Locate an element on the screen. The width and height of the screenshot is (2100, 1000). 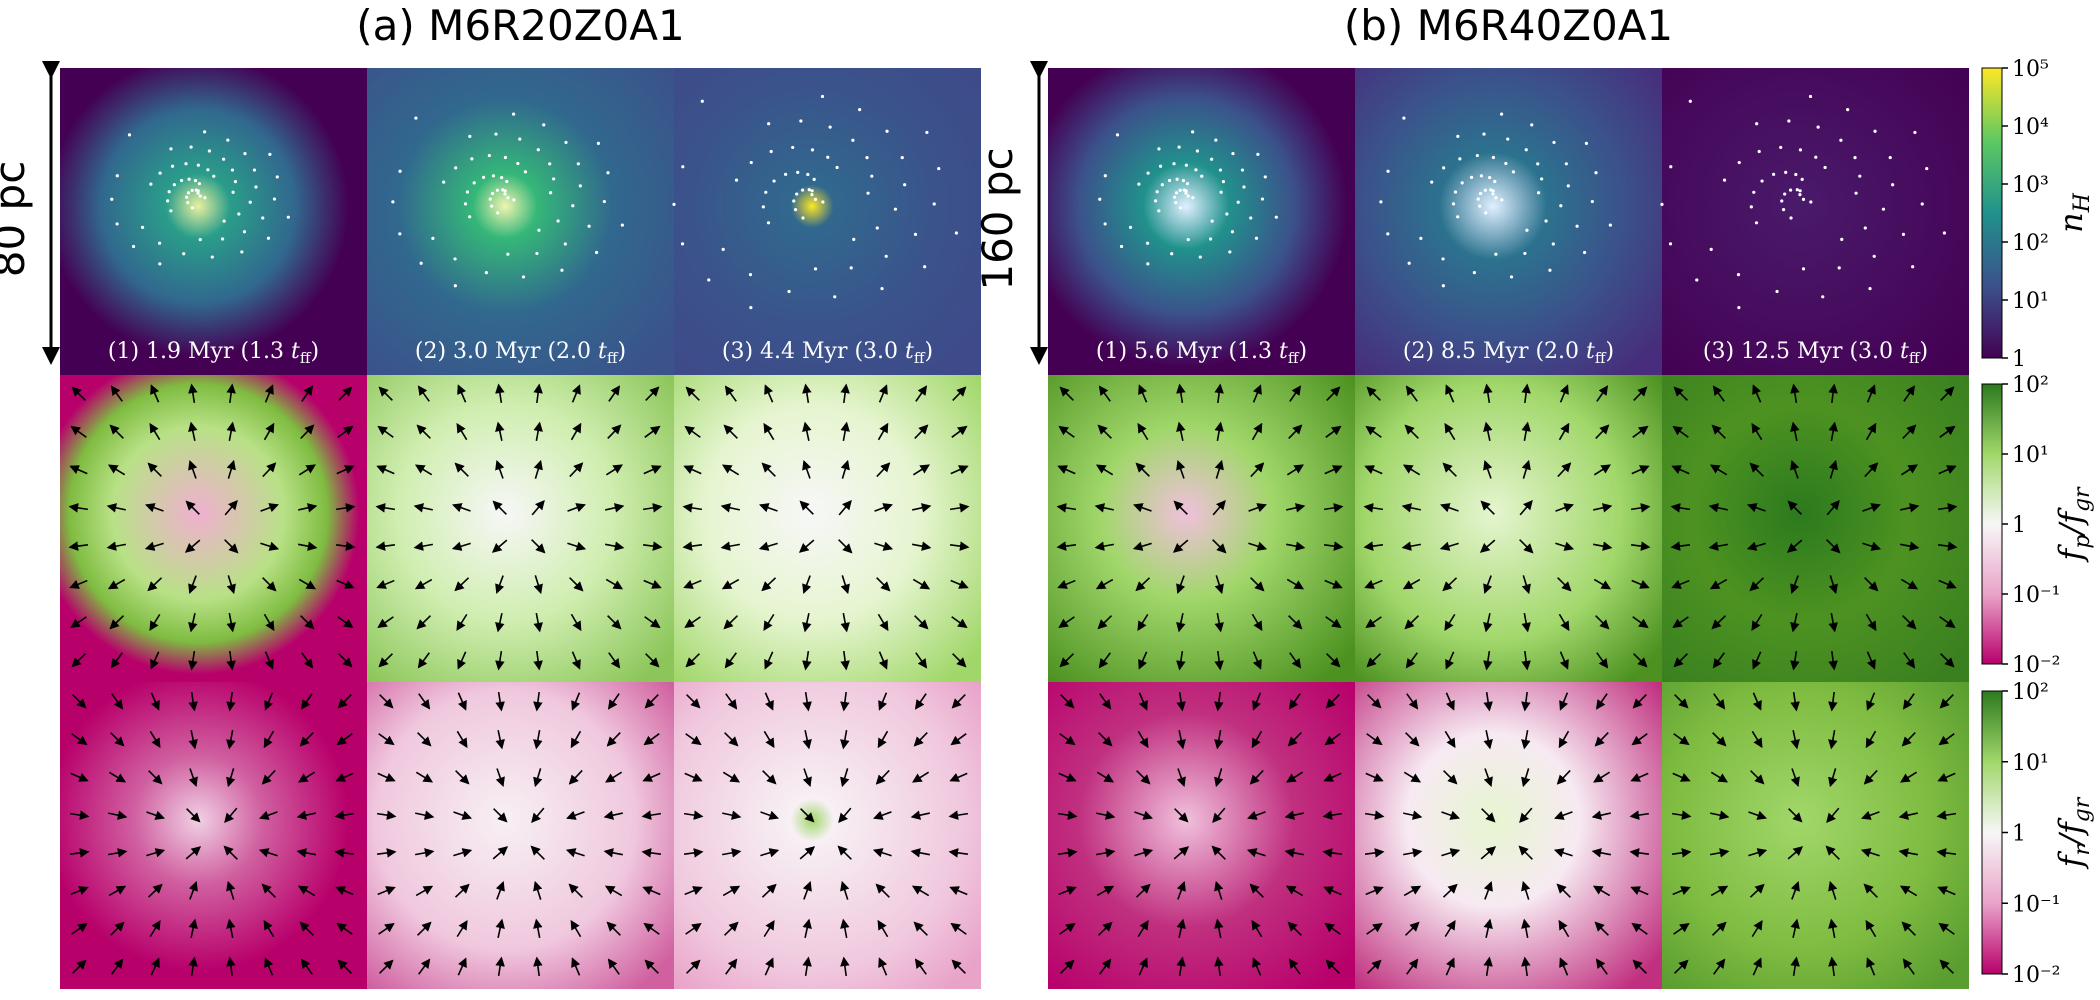
time-close: ) is located at coordinates (622, 351).